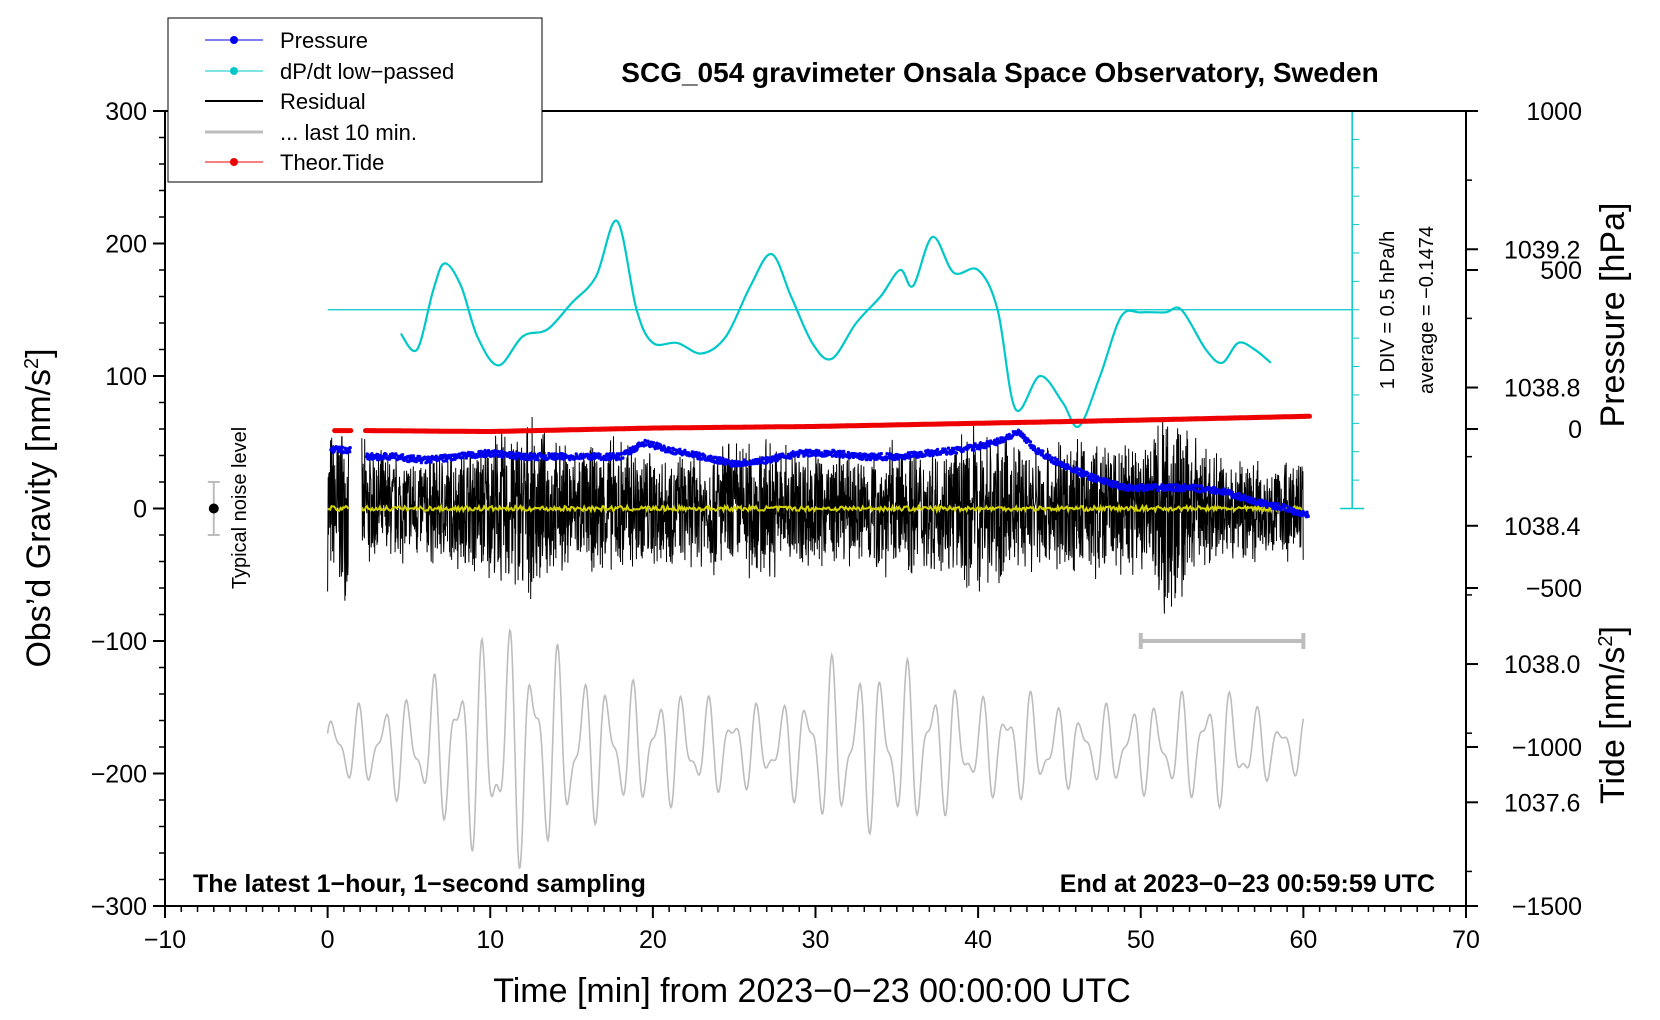 This screenshot has height=1020, width=1660. What do you see at coordinates (119, 642) in the screenshot?
I see `y-tick-label: −100` at bounding box center [119, 642].